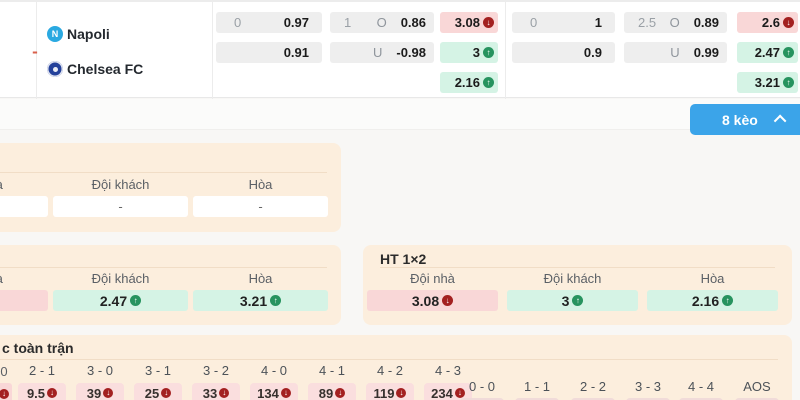  Describe the element at coordinates (332, 391) in the screenshot. I see `score-odds-cell: 89` at that location.